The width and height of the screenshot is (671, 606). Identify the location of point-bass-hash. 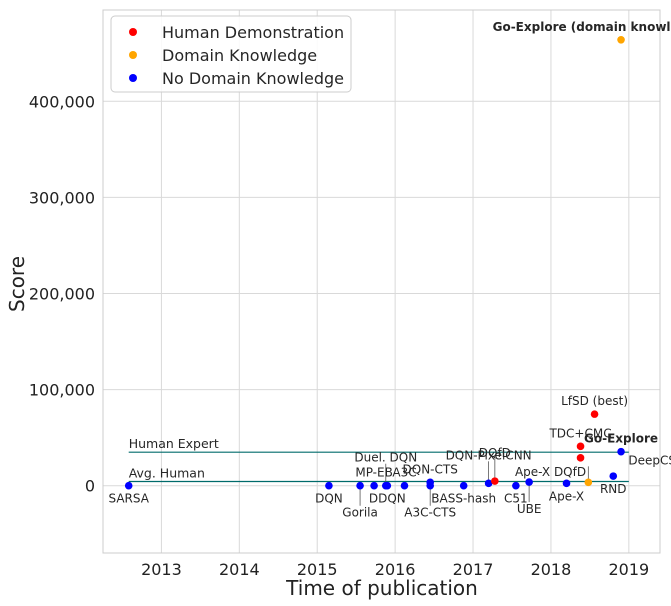
(463, 485).